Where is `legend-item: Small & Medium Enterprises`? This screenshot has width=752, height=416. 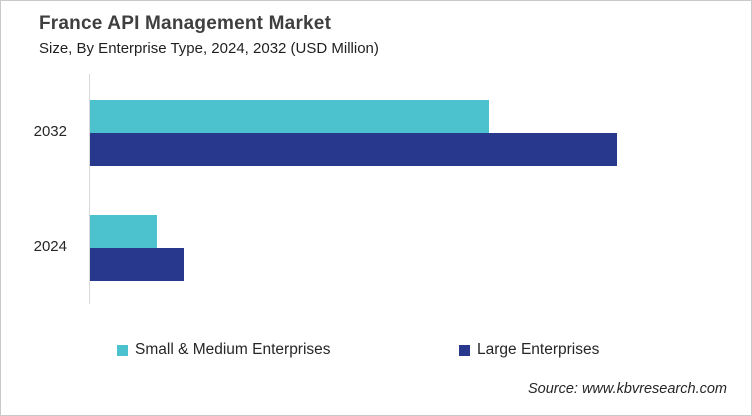 legend-item: Small & Medium Enterprises is located at coordinates (224, 350).